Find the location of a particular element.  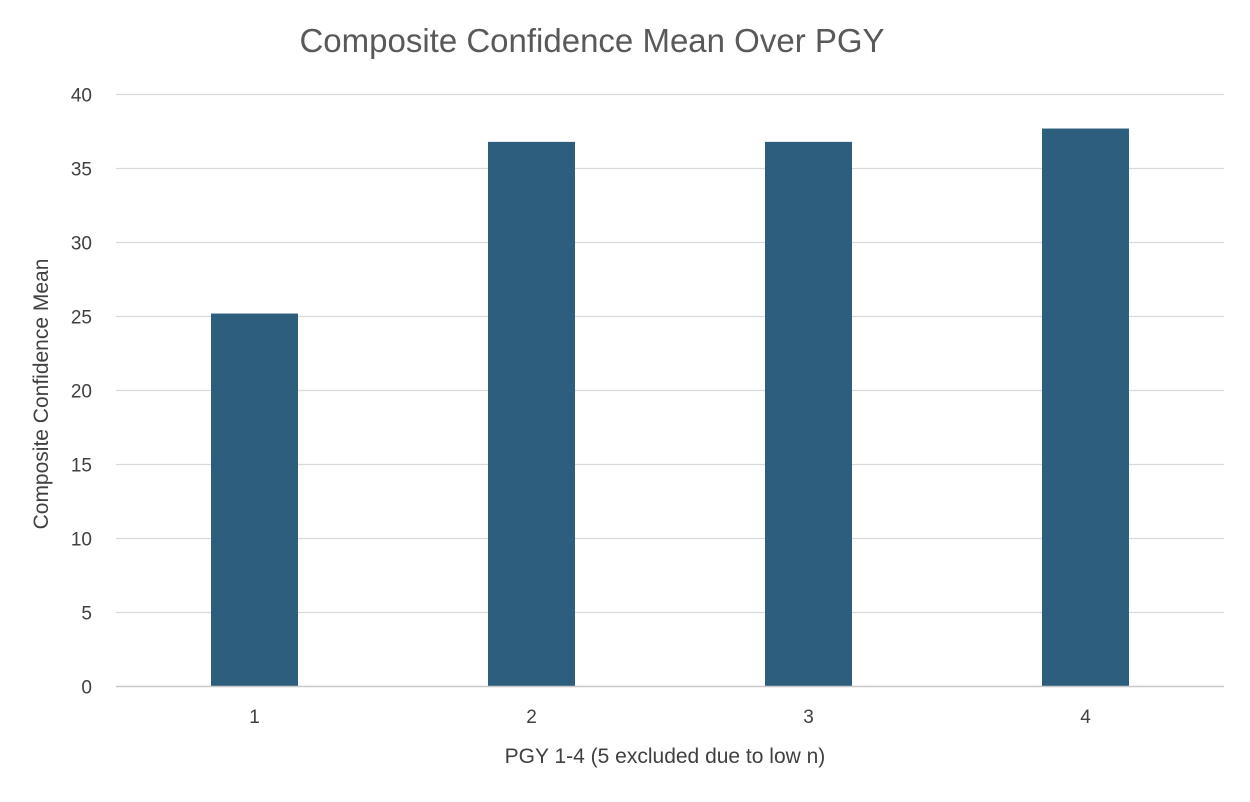

y-tick-label: 10 is located at coordinates (81, 540).